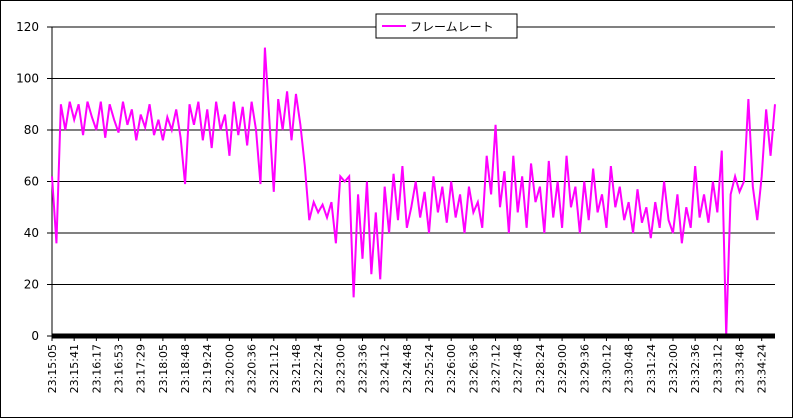 The image size is (793, 418). I want to click on y-tick-label: 120, so click(27, 27).